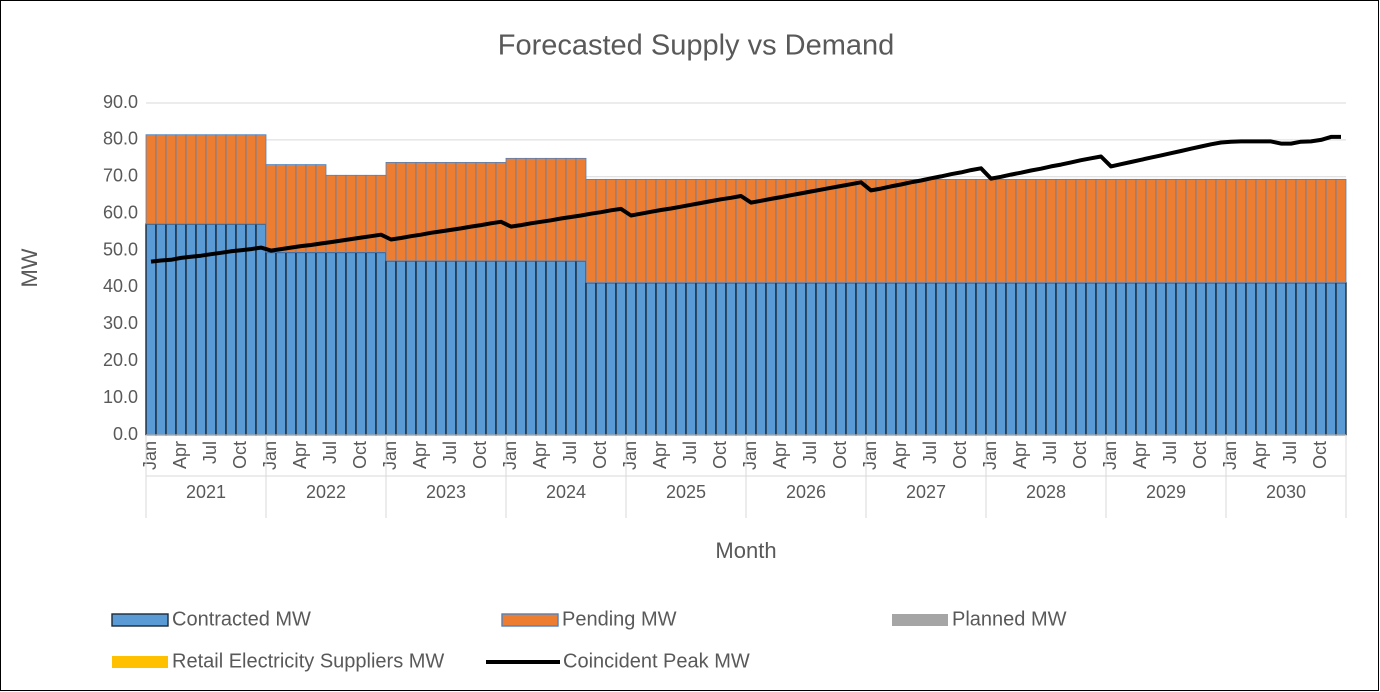 The image size is (1380, 692). I want to click on y-tick-label: 10.0, so click(120, 397).